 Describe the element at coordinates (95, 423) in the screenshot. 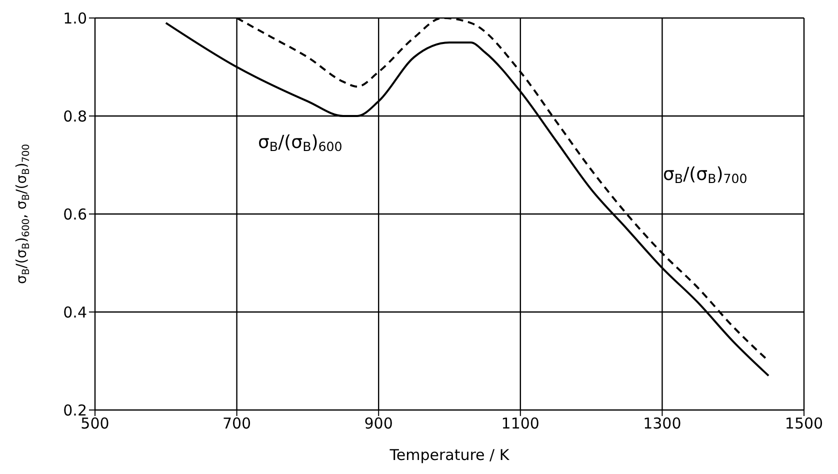

I see `x-tick-label: 500` at that location.